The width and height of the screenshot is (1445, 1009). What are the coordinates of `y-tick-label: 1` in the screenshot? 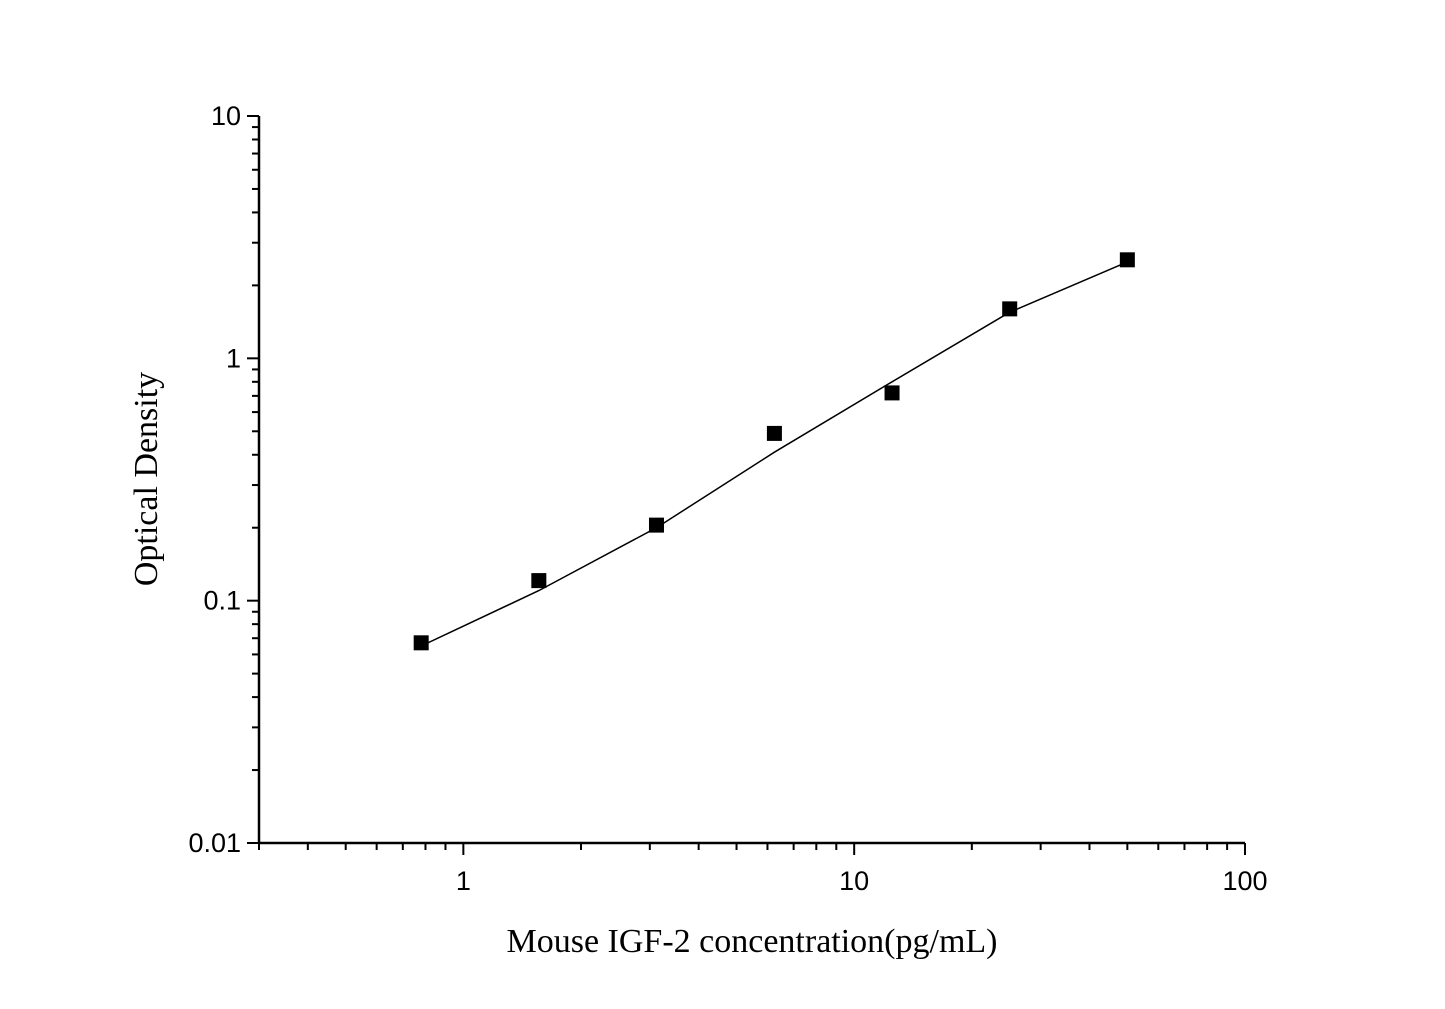 It's located at (233, 358).